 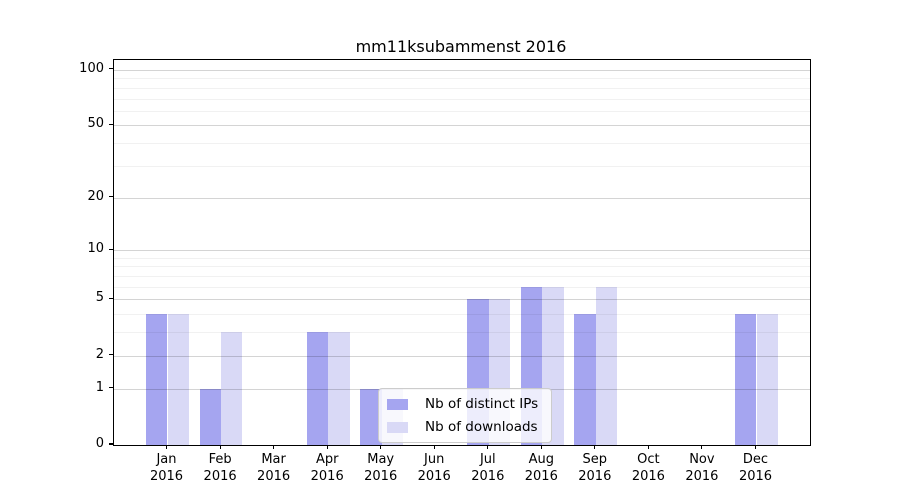 What do you see at coordinates (746, 379) in the screenshot?
I see `bar-nb-of-distinct-ips-dec-2016` at bounding box center [746, 379].